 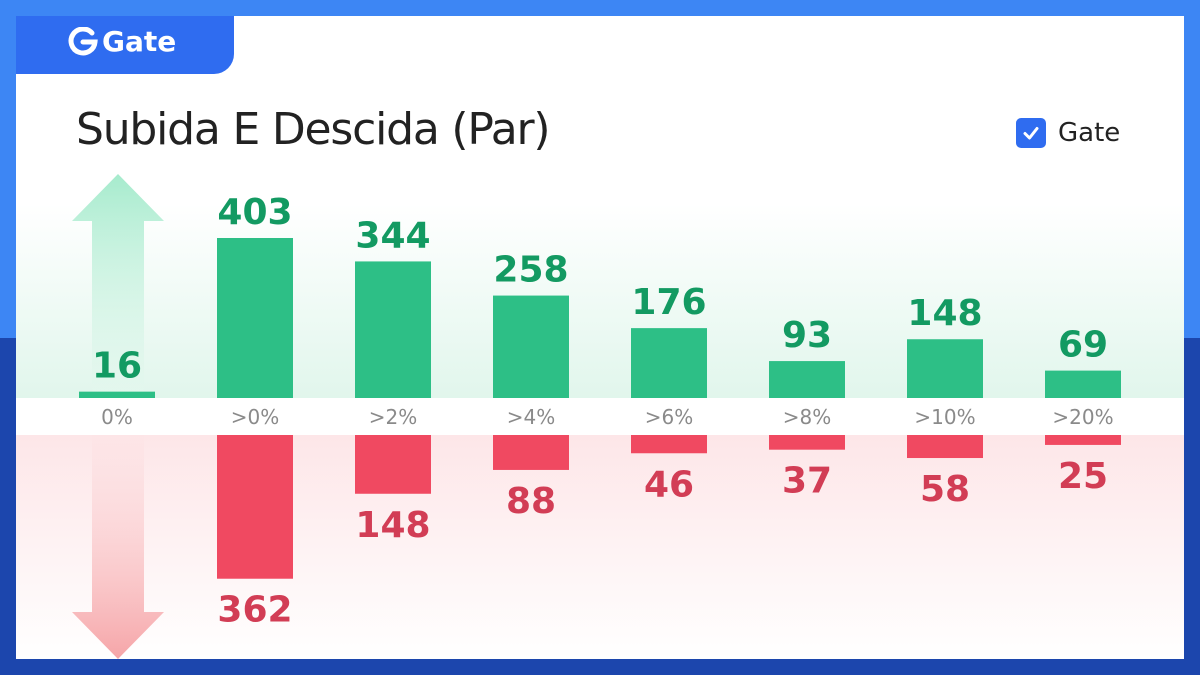 What do you see at coordinates (117, 366) in the screenshot?
I see `data-label-up: 16` at bounding box center [117, 366].